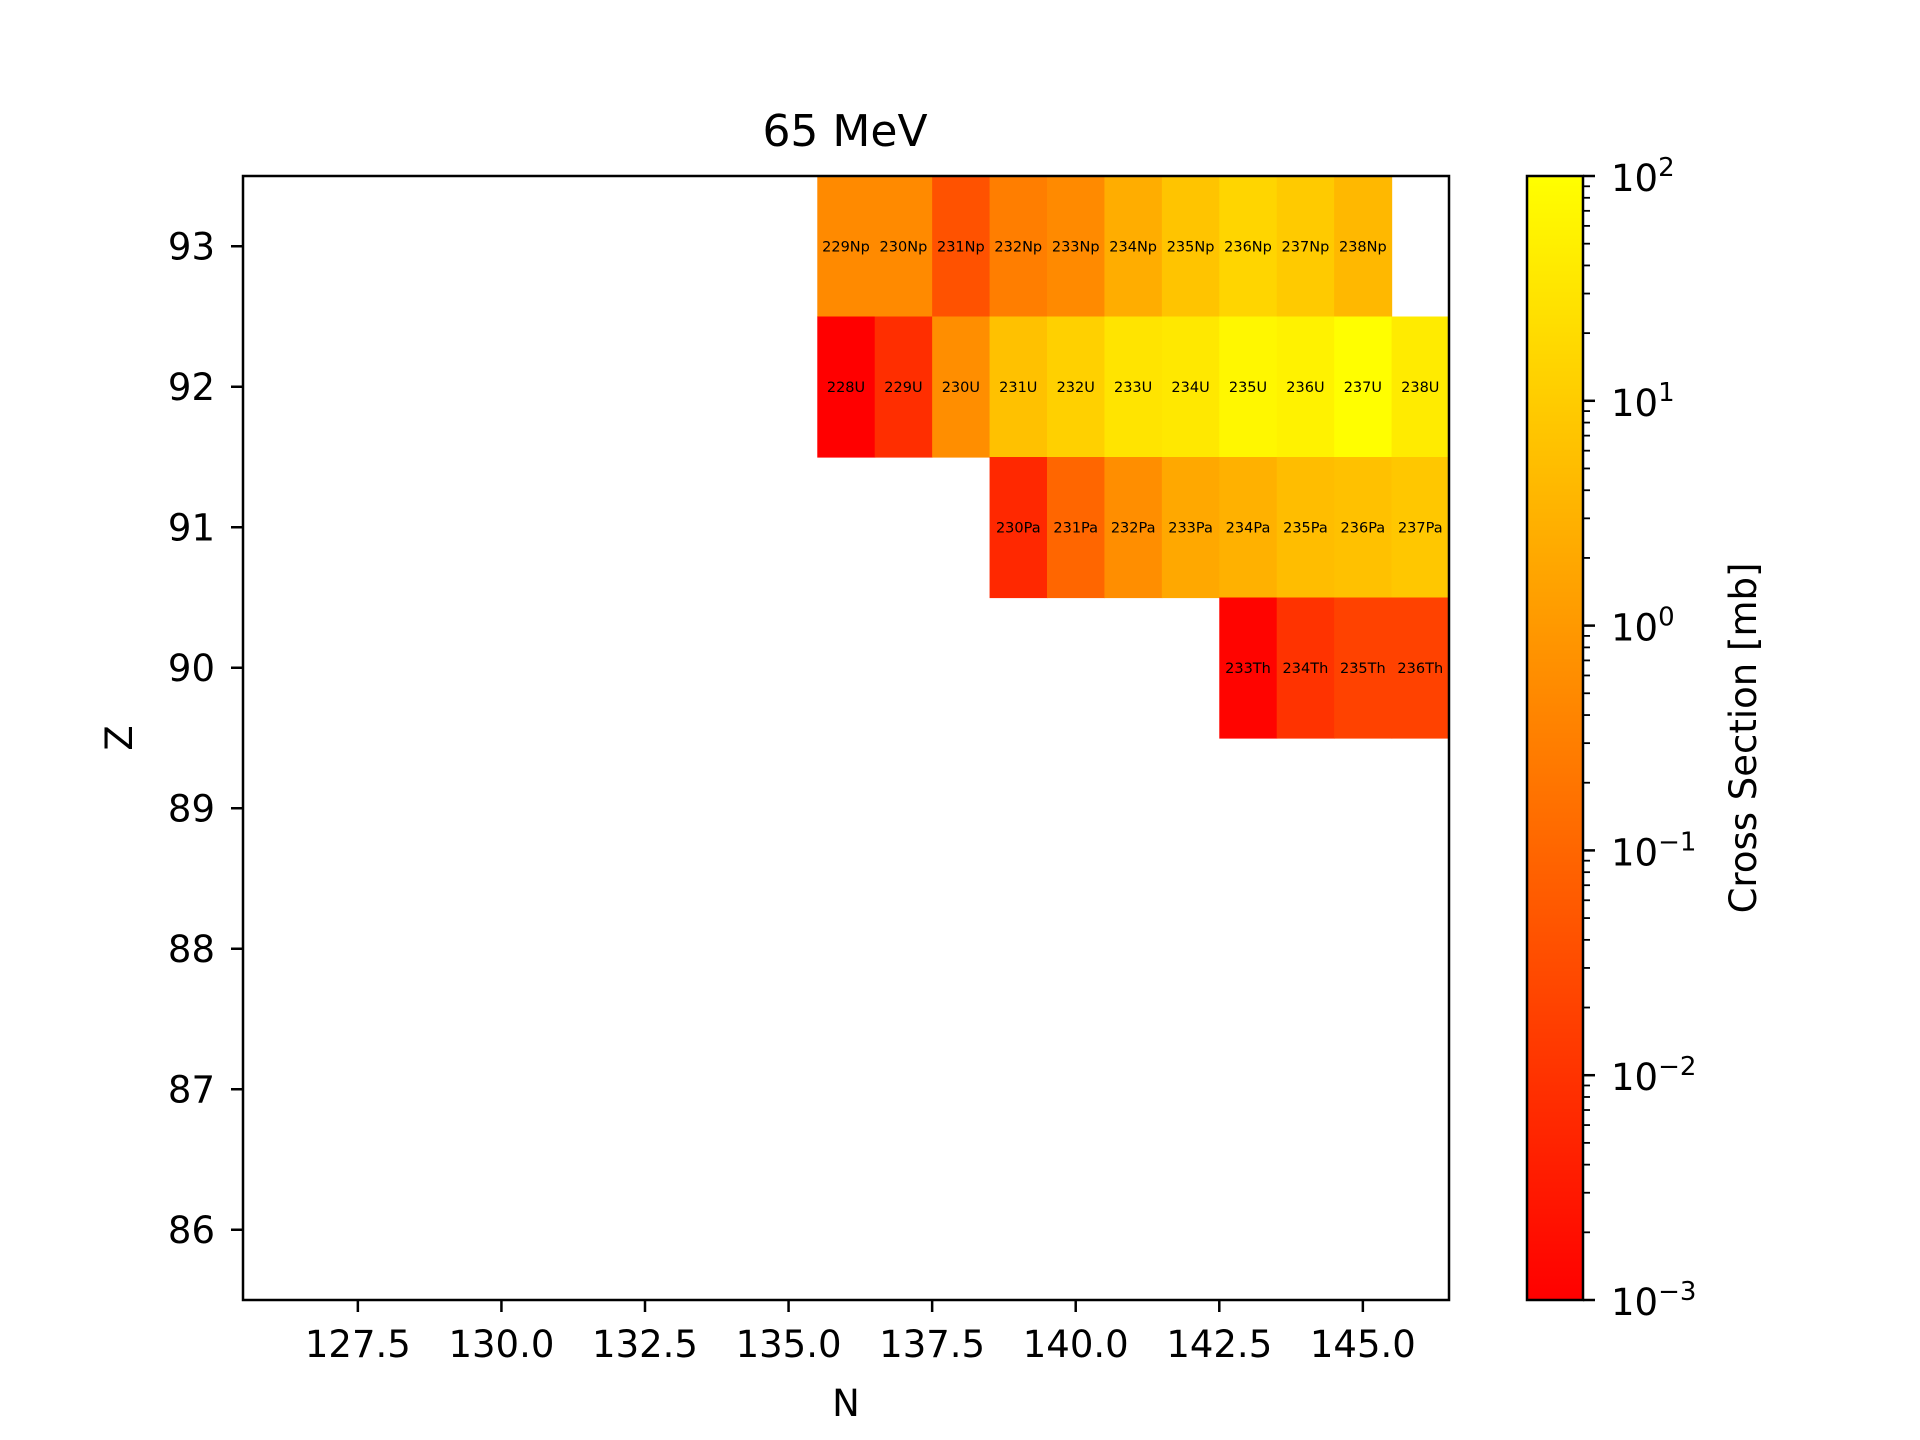  I want to click on cell-label: 234U, so click(1190, 388).